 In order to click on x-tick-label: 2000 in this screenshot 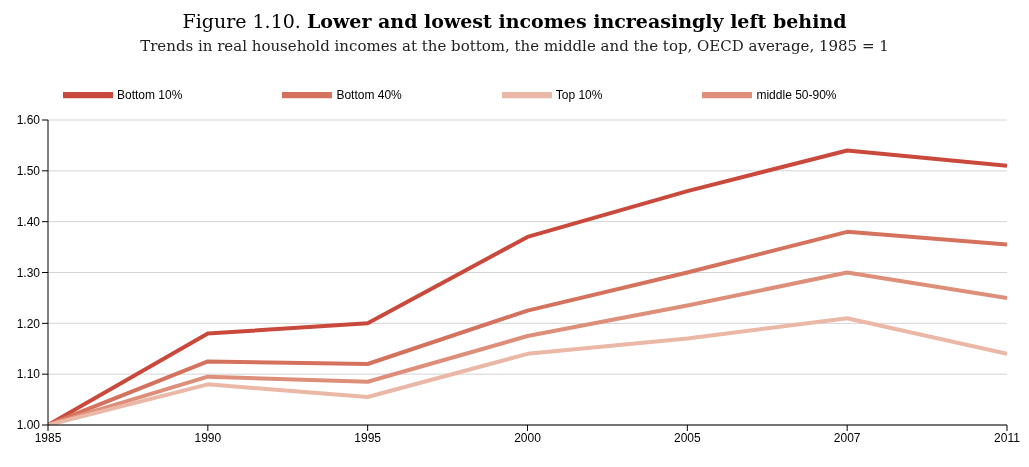, I will do `click(528, 437)`.